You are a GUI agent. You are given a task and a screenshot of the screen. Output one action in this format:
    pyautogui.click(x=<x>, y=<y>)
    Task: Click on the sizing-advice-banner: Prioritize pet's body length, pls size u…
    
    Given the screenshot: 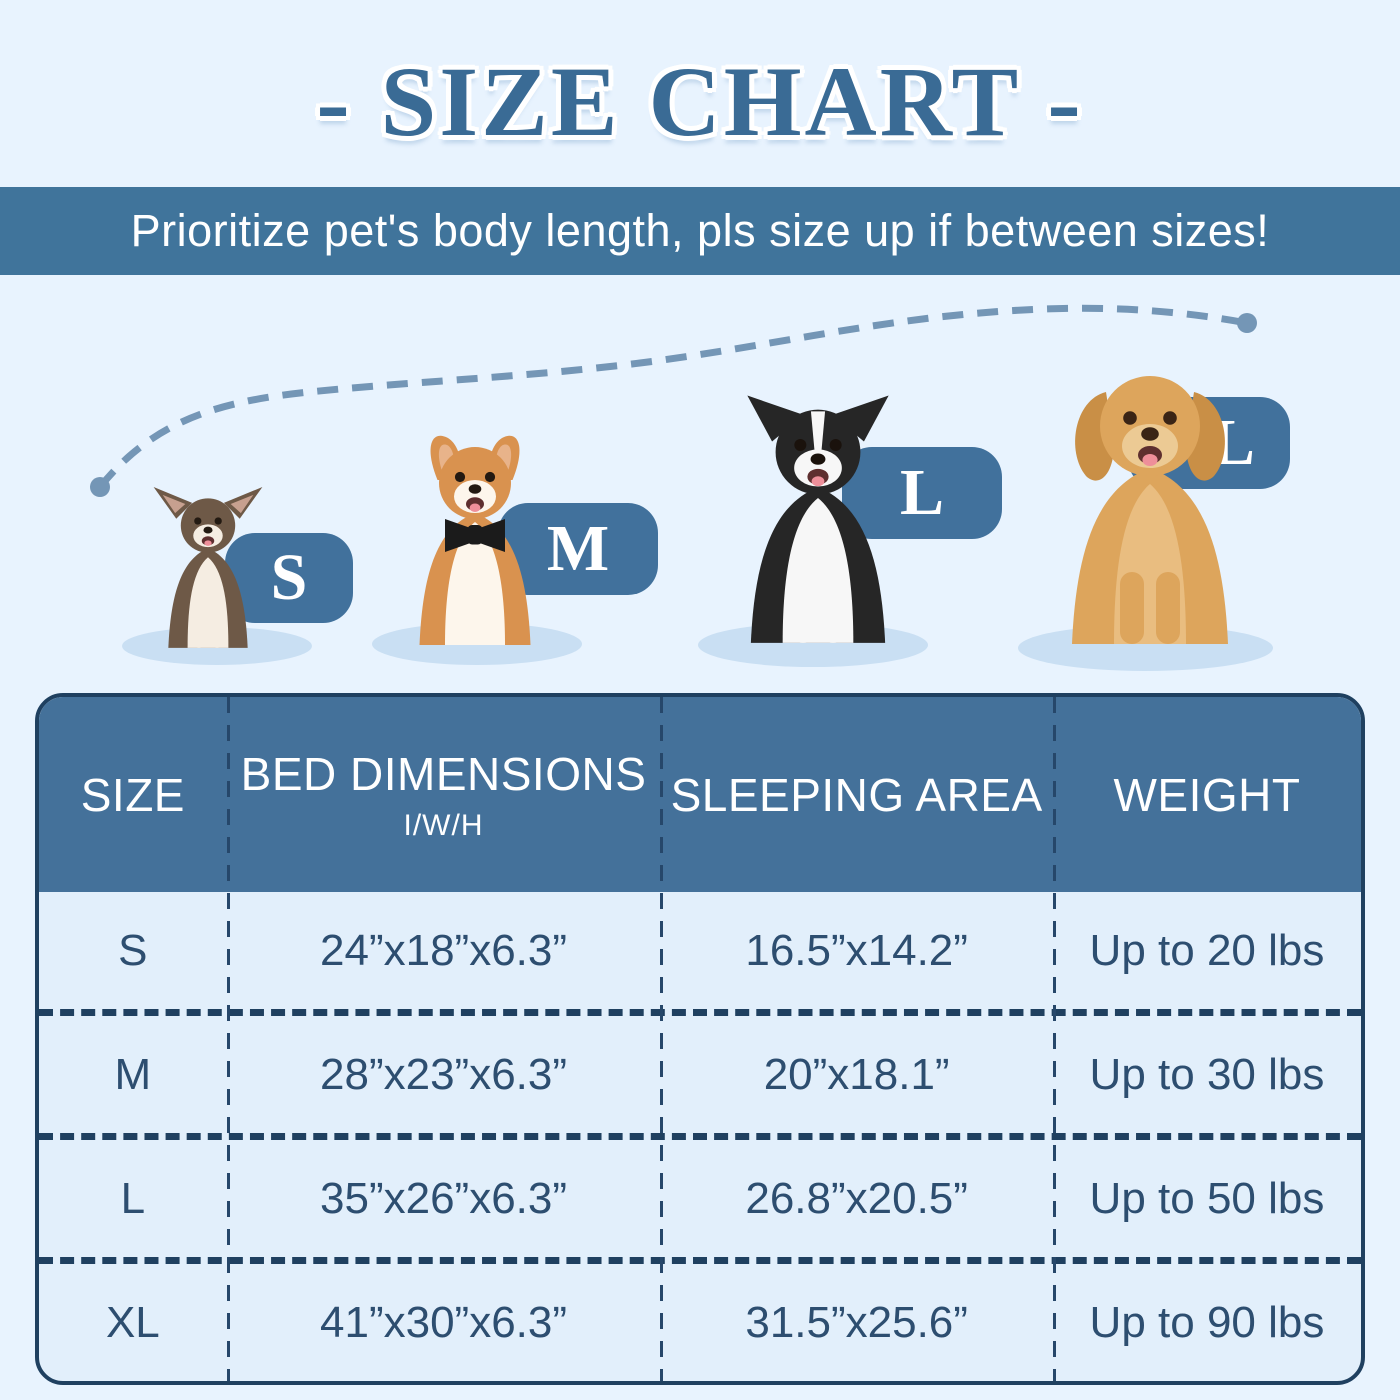 What is the action you would take?
    pyautogui.click(x=700, y=231)
    